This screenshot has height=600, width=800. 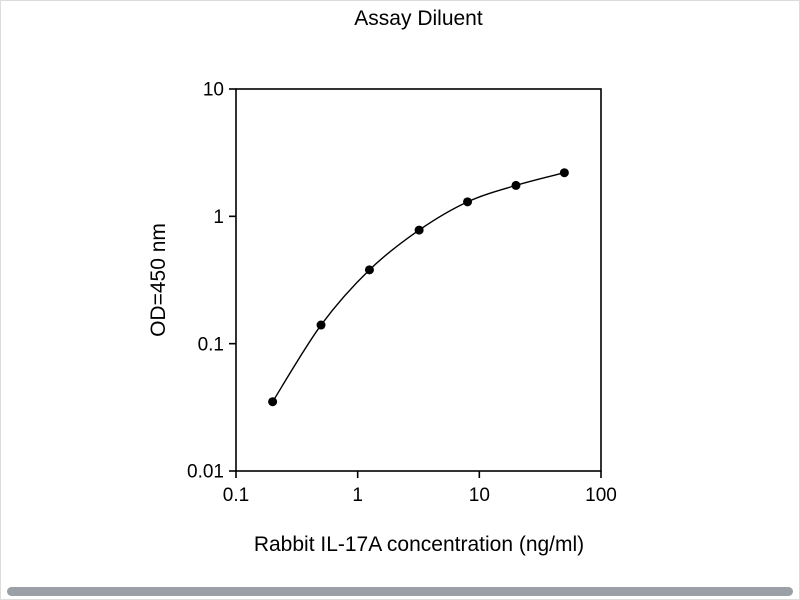 What do you see at coordinates (601, 495) in the screenshot?
I see `x-tick-label: 100` at bounding box center [601, 495].